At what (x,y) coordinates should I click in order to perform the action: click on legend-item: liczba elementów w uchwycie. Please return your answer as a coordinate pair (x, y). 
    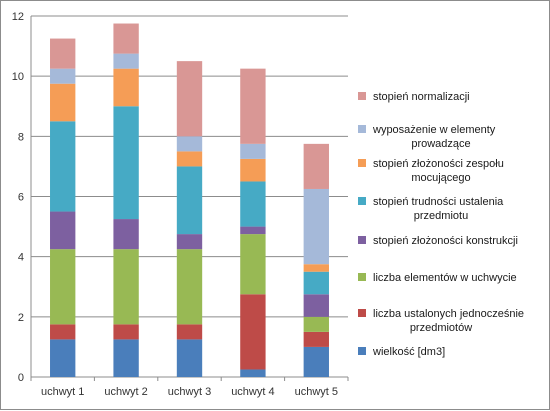
    Looking at the image, I should click on (437, 278).